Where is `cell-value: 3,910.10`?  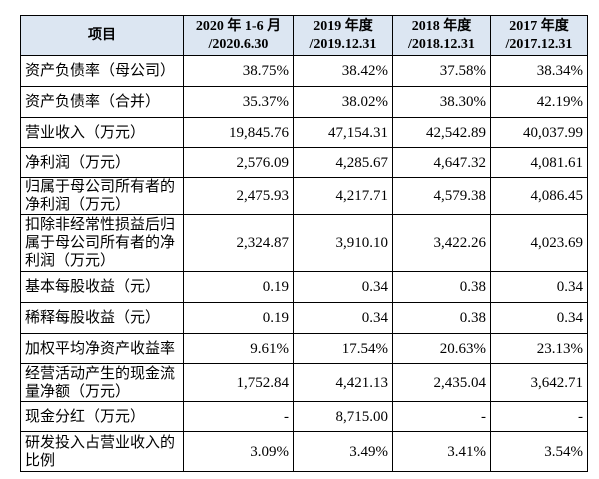 cell-value: 3,910.10 is located at coordinates (343, 243).